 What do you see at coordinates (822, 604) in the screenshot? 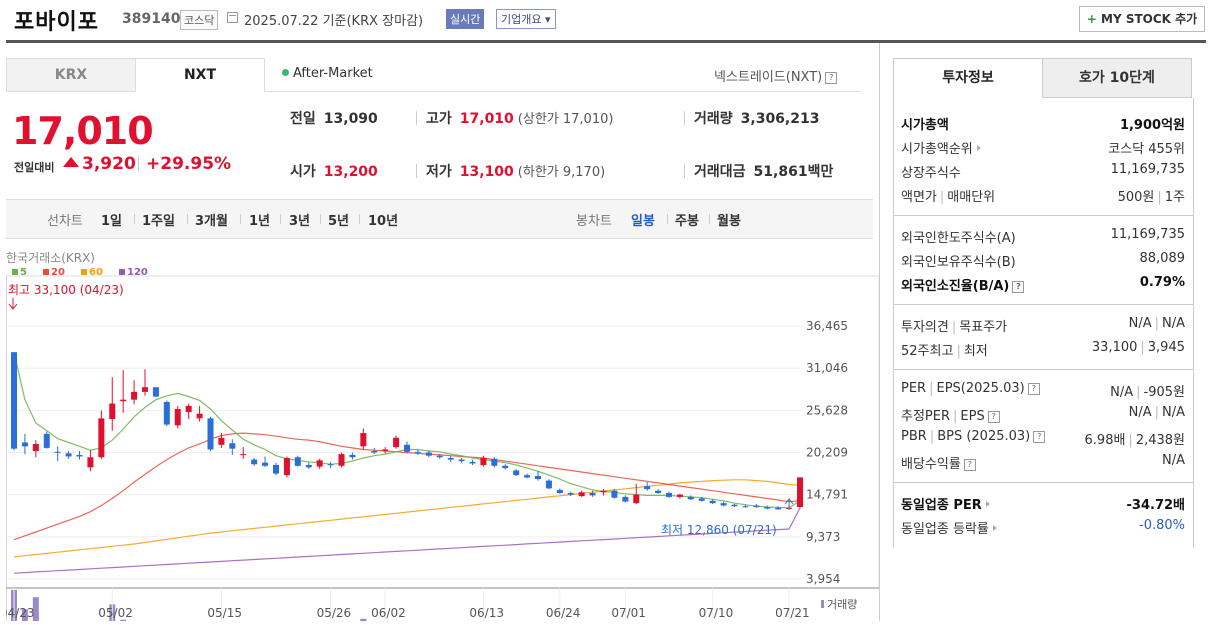
I see `volume-legend-swatch` at bounding box center [822, 604].